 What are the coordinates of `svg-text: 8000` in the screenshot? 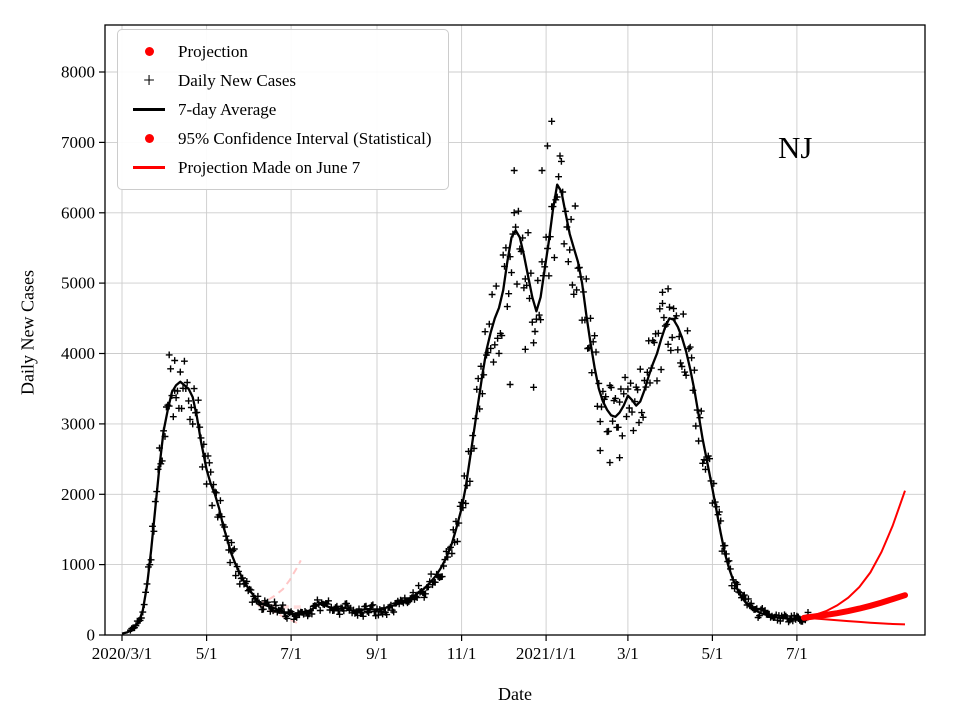 It's located at (78, 72).